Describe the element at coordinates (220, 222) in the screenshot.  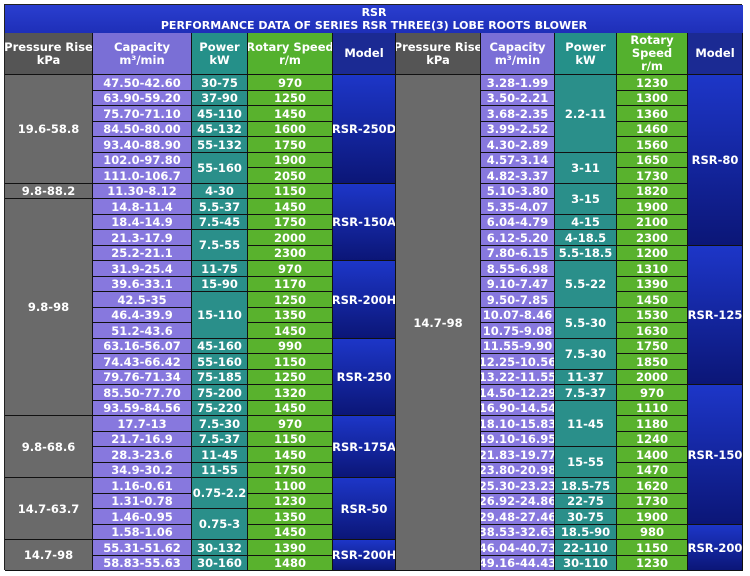
I see `power-cell: 7.5-45` at that location.